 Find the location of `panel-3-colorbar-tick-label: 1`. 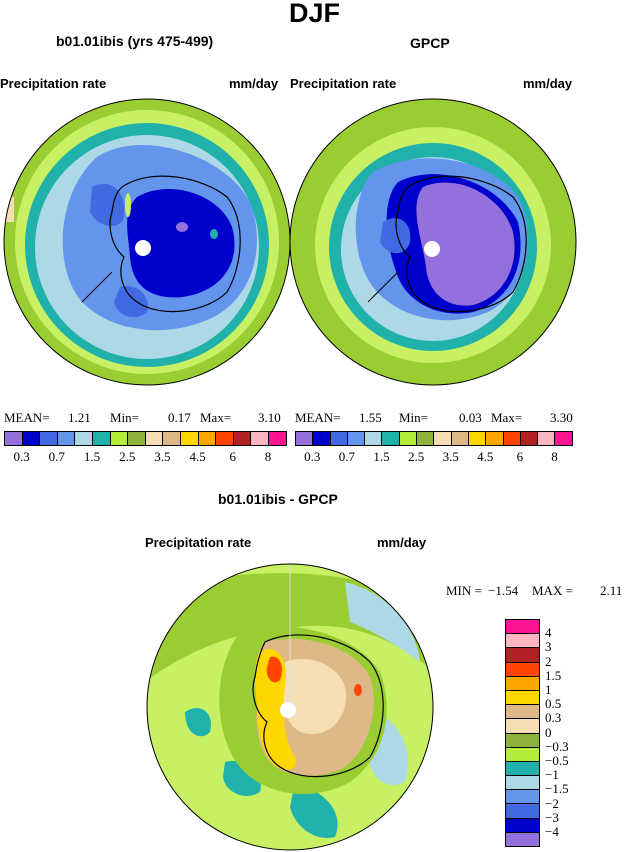

panel-3-colorbar-tick-label: 1 is located at coordinates (548, 689).